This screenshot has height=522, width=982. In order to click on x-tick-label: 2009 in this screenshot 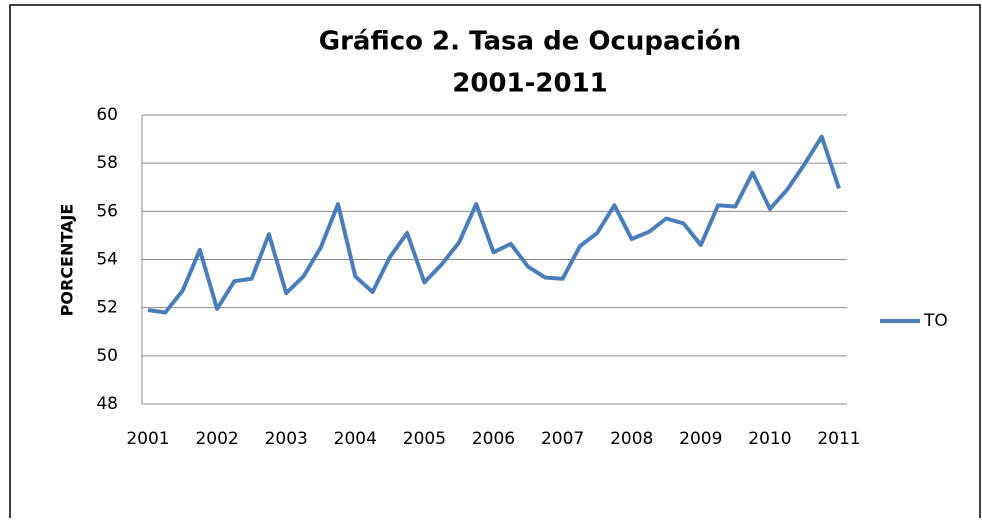, I will do `click(700, 439)`.